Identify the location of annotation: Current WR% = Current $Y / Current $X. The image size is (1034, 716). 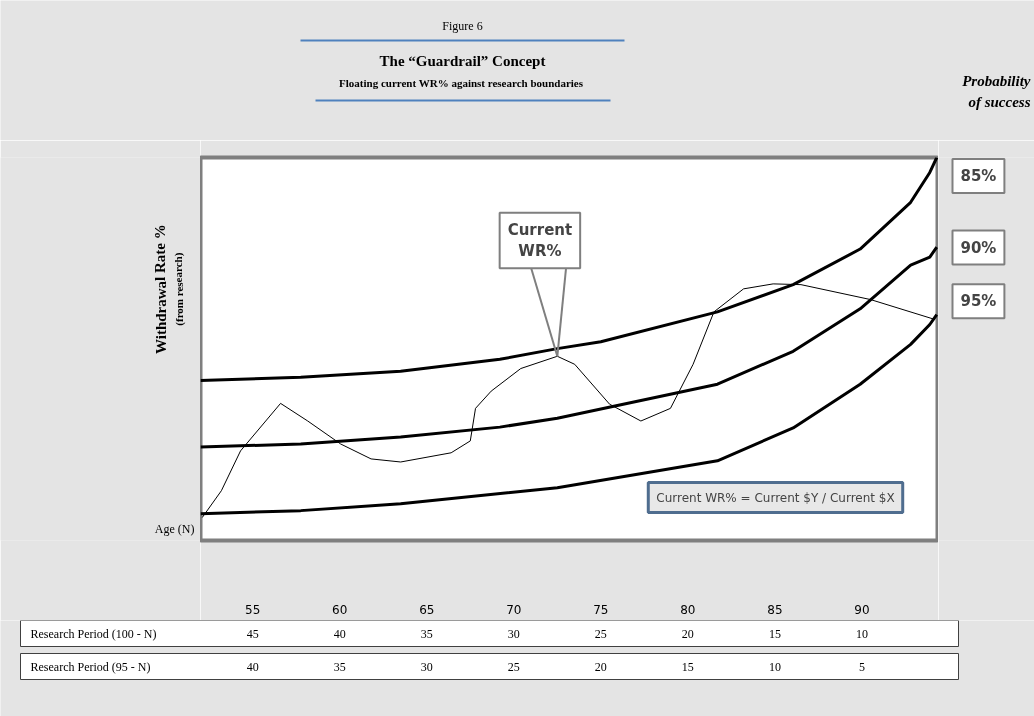
(775, 497).